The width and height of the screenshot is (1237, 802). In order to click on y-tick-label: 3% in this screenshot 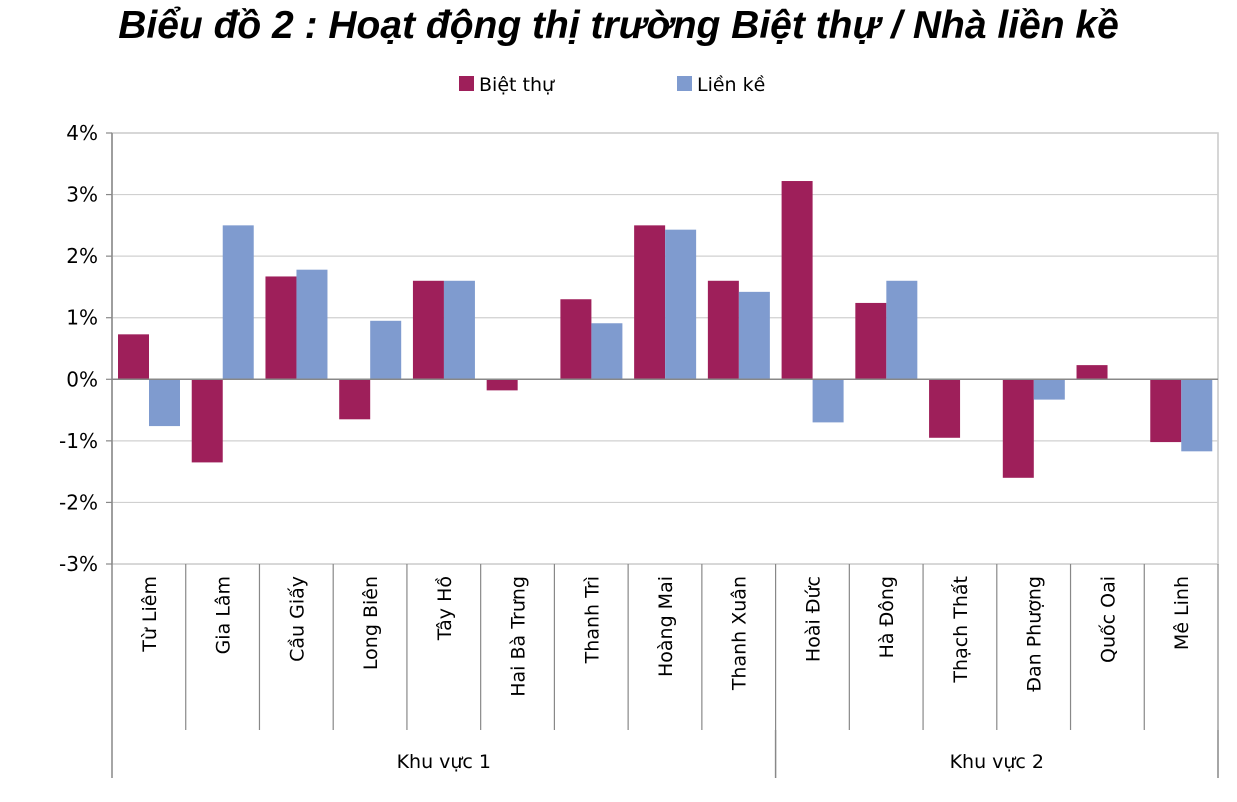, I will do `click(82, 195)`.